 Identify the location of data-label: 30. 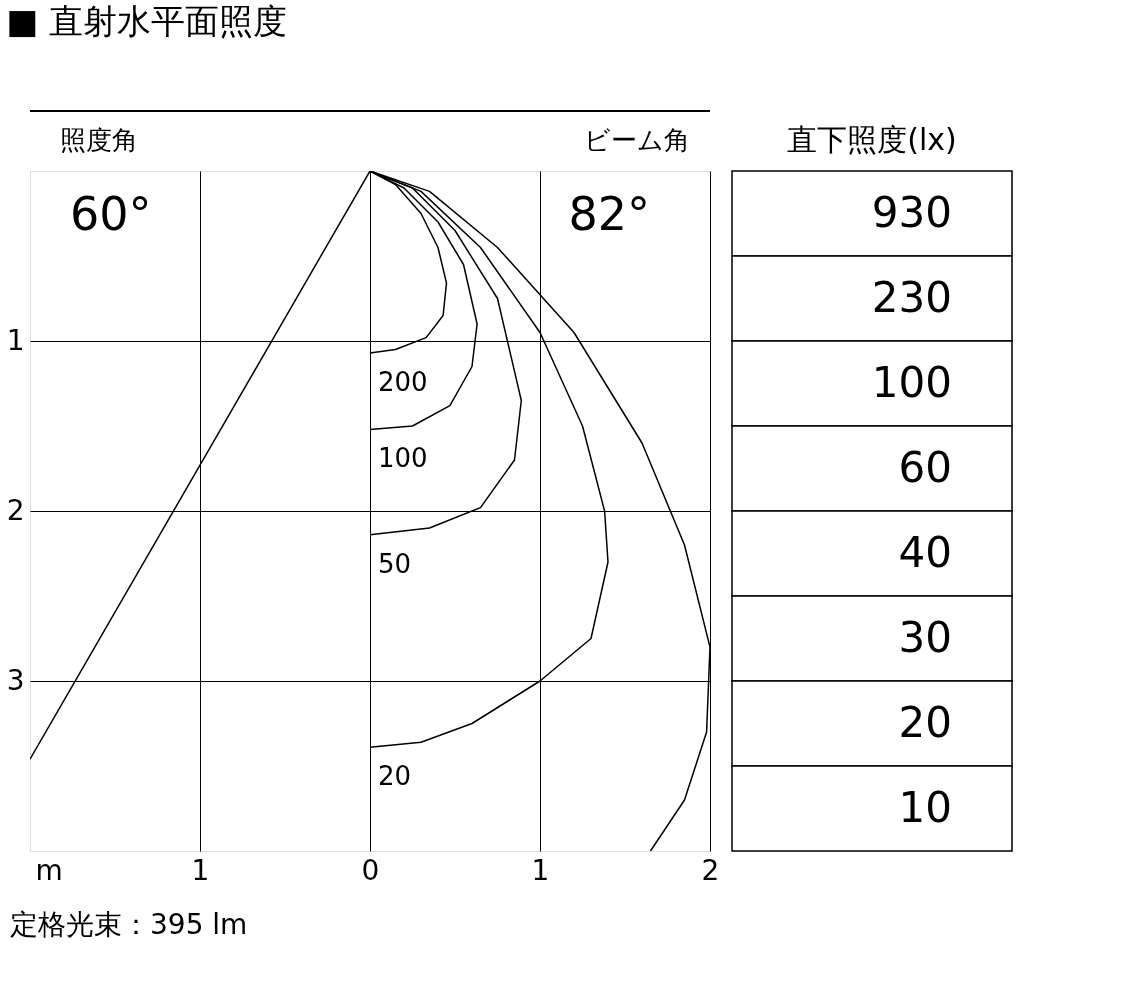
(925, 637).